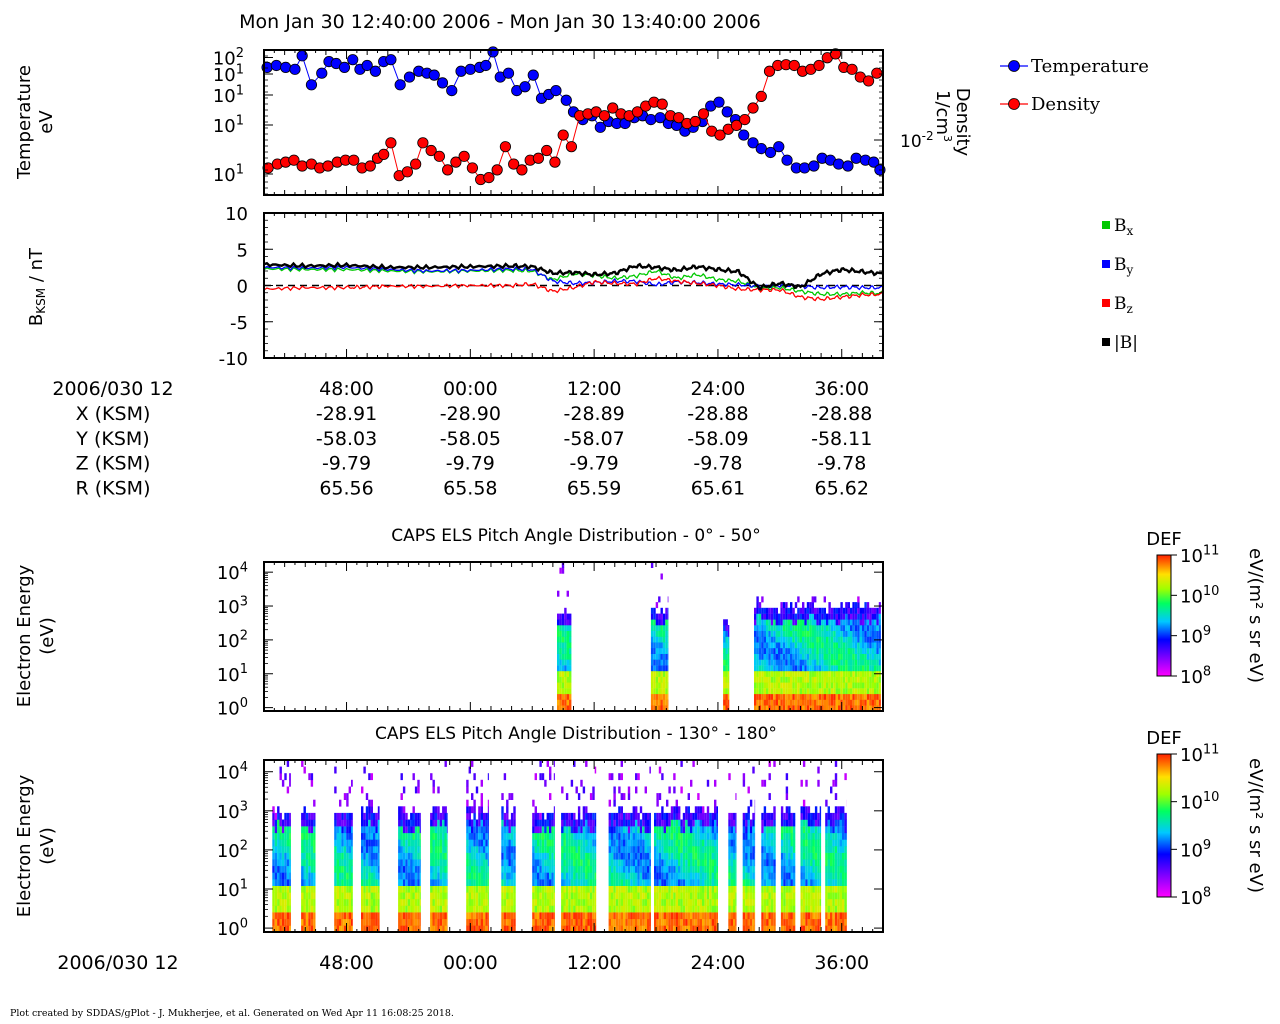  Describe the element at coordinates (470, 389) in the screenshot. I see `ephemeris-time-label: 00:00` at that location.